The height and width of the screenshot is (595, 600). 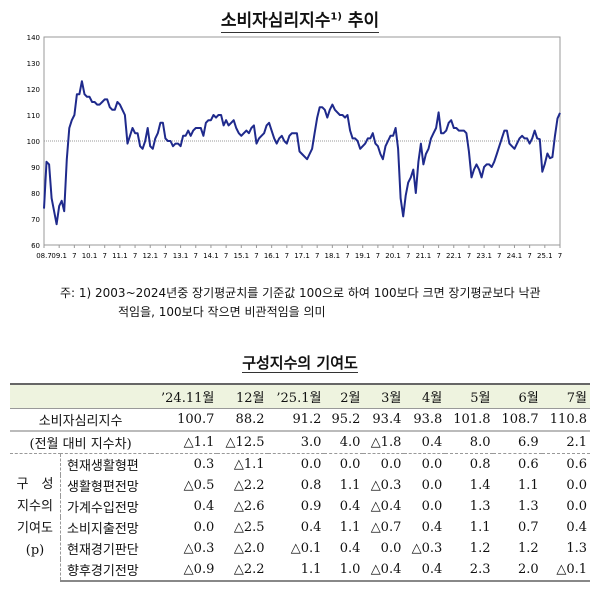 What do you see at coordinates (393, 256) in the screenshot?
I see `x-tick-label: 20.1` at bounding box center [393, 256].